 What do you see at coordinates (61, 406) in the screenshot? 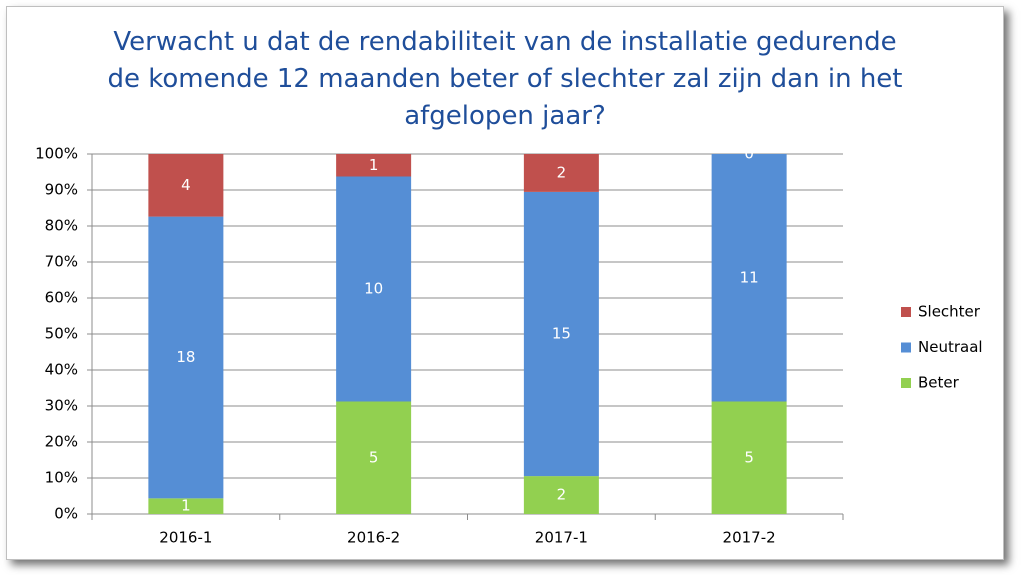
I see `y-tick-label: 30%` at bounding box center [61, 406].